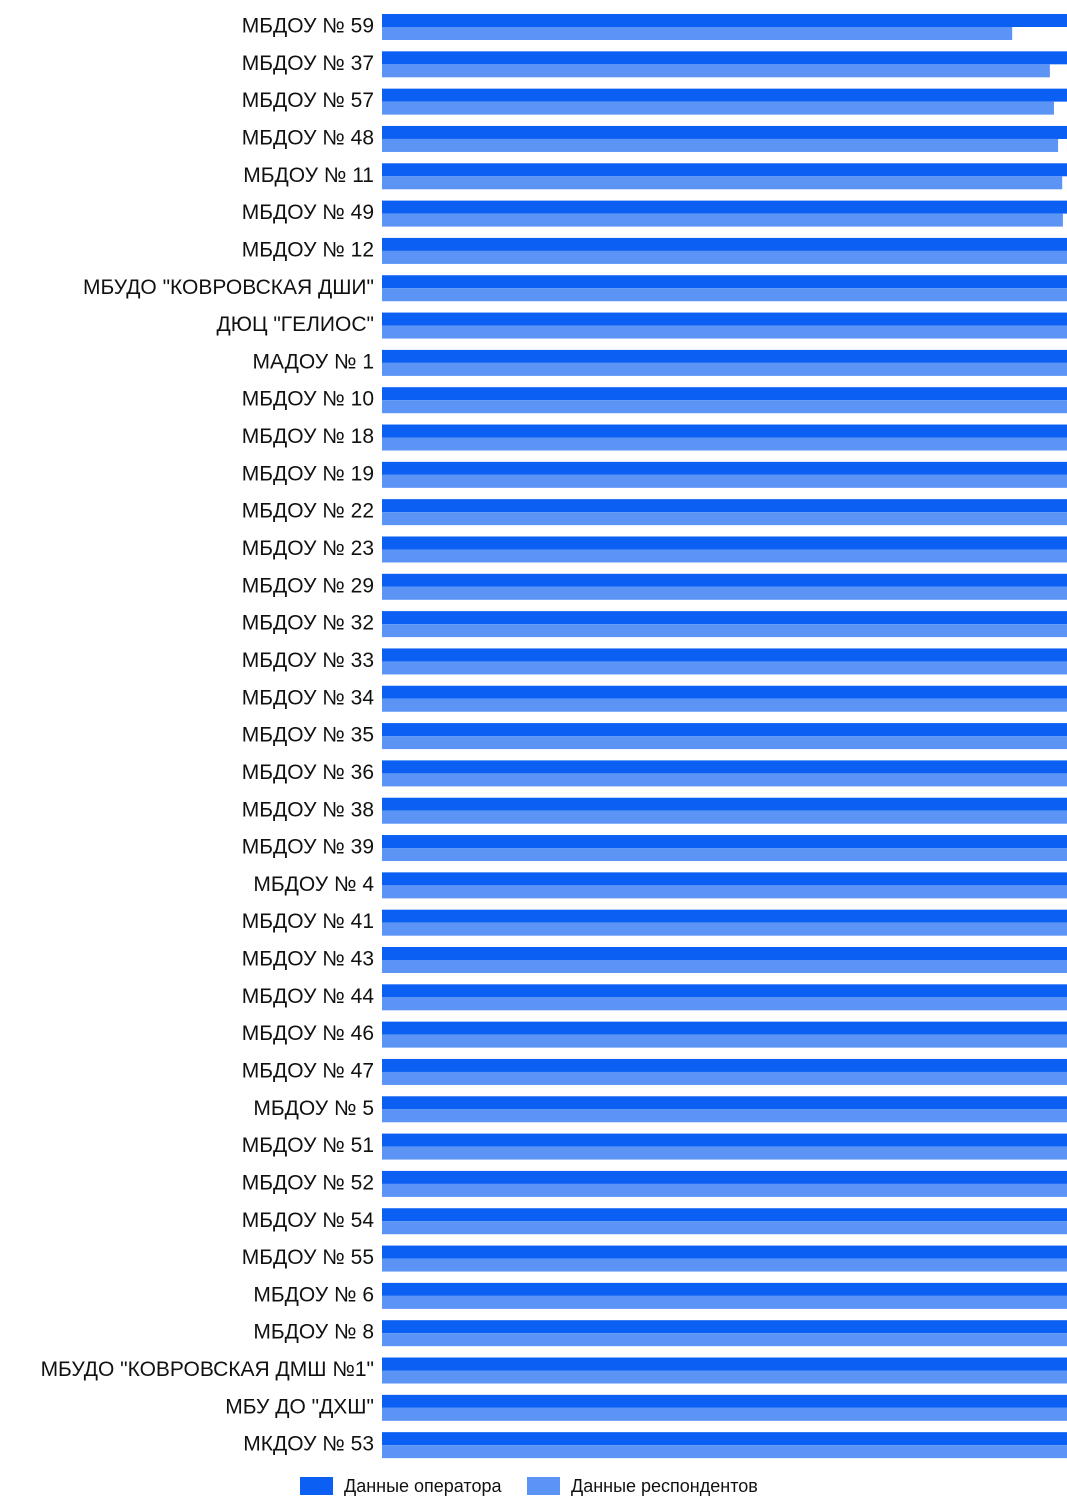 The height and width of the screenshot is (1497, 1067). Describe the element at coordinates (308, 548) in the screenshot. I see `y-tick-label: МБДОУ № 23` at that location.